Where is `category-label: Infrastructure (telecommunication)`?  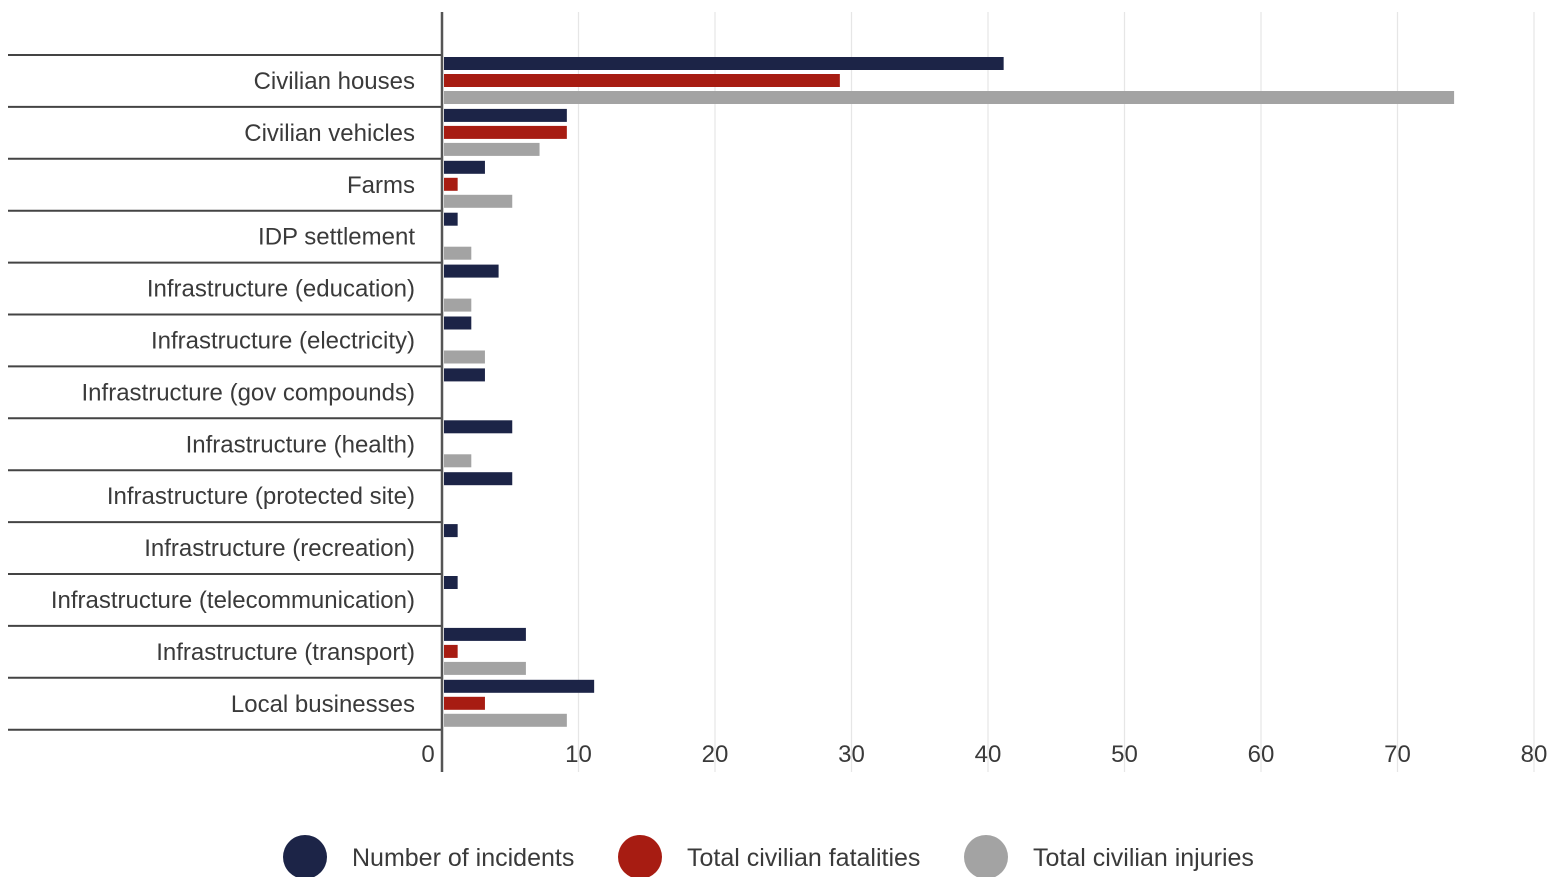 category-label: Infrastructure (telecommunication) is located at coordinates (233, 600).